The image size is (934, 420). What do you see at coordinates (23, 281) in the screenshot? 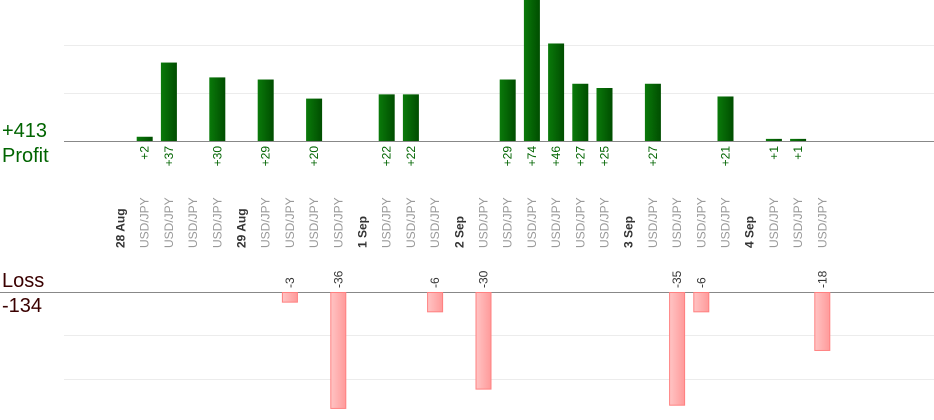
I see `loss-label: Loss` at bounding box center [23, 281].